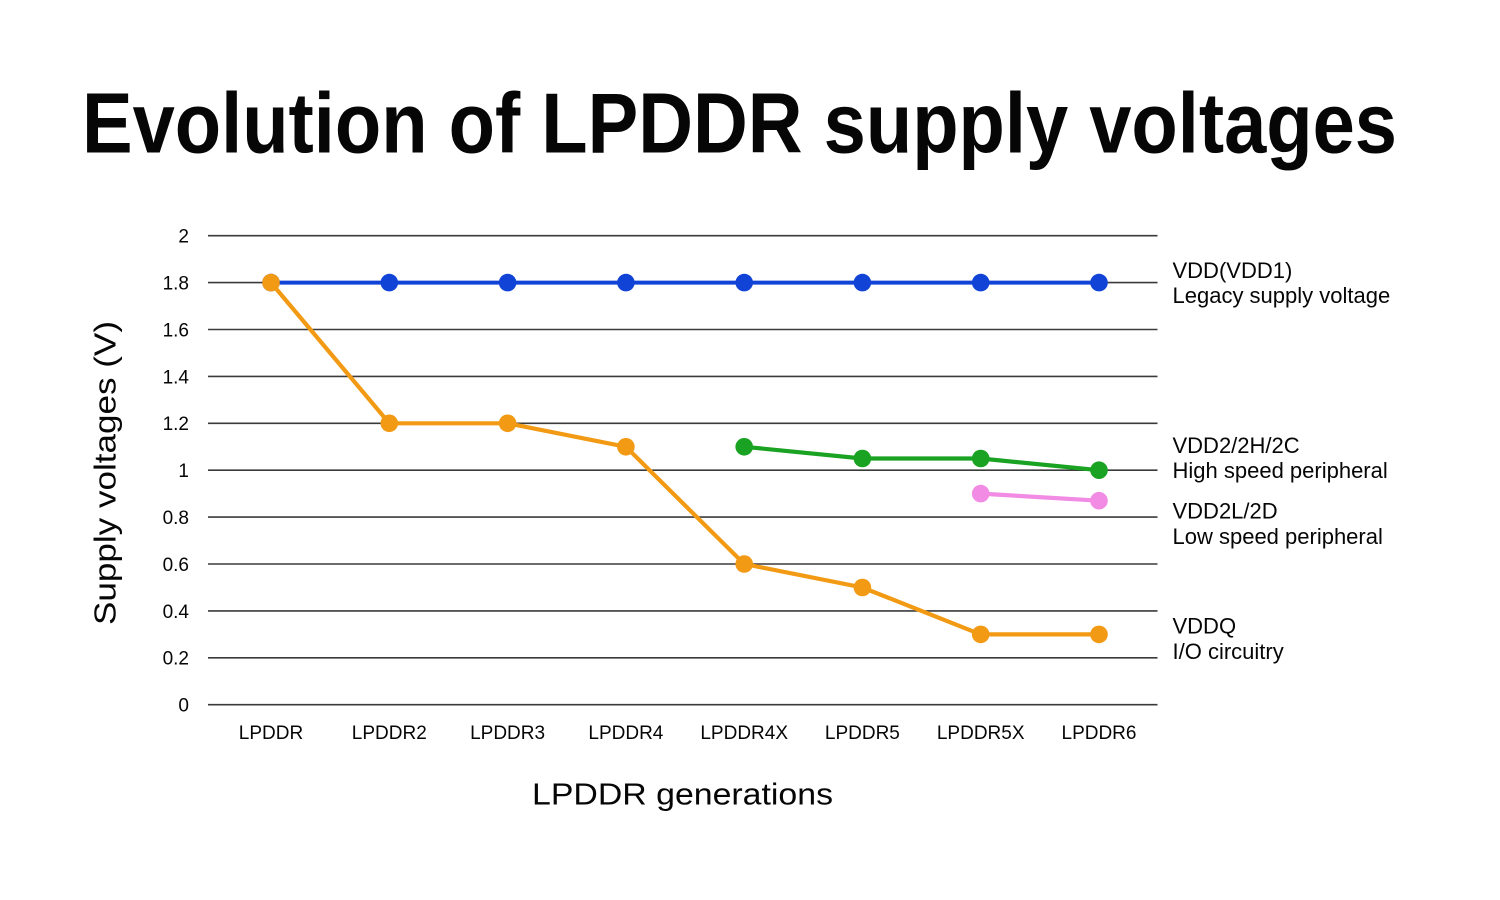 The image size is (1500, 900). Describe the element at coordinates (682, 794) in the screenshot. I see `svg-text: LPDDR generations` at that location.